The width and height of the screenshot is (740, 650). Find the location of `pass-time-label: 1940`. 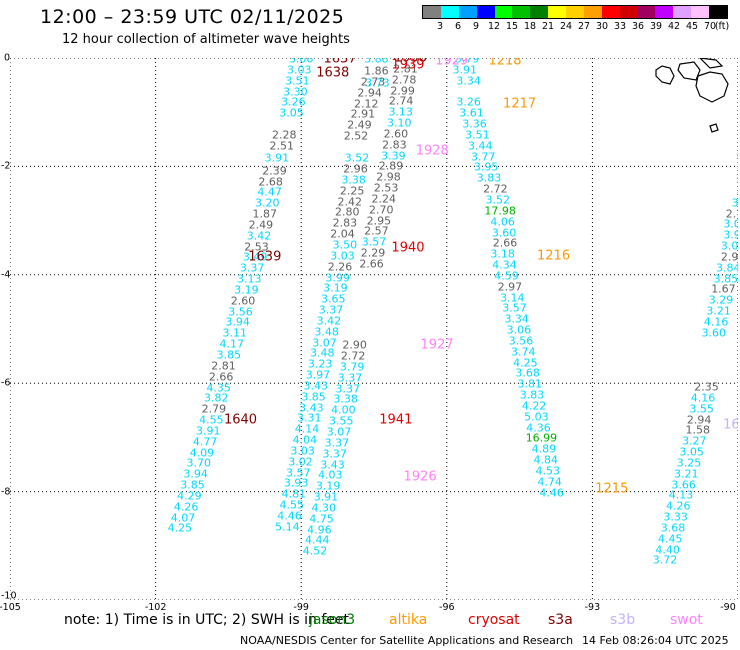

pass-time-label: 1940 is located at coordinates (408, 248).